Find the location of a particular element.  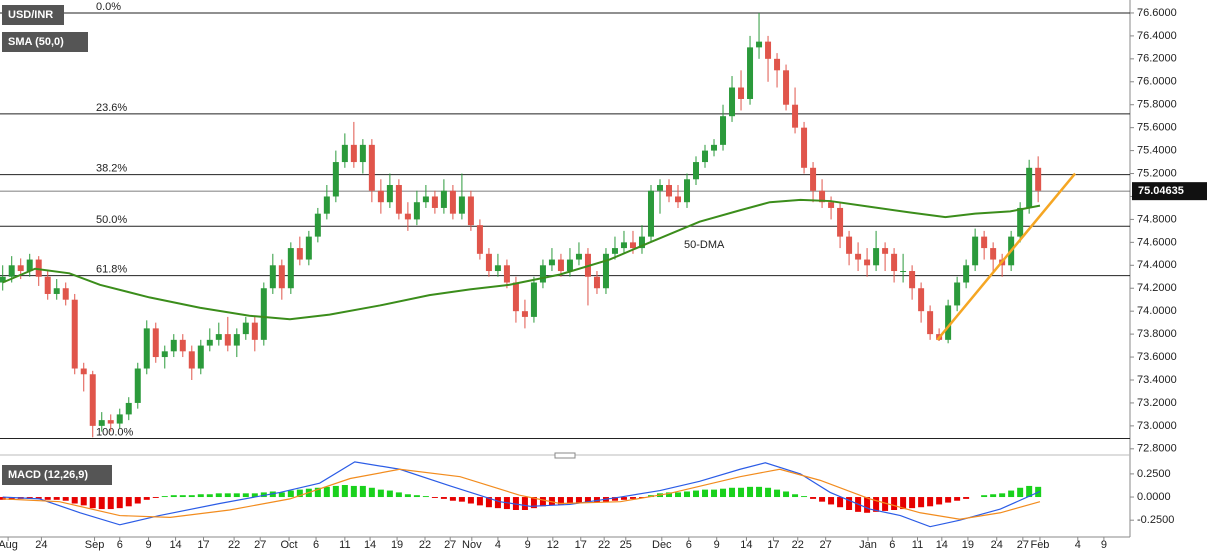

x-tick-label: 11 is located at coordinates (917, 545).